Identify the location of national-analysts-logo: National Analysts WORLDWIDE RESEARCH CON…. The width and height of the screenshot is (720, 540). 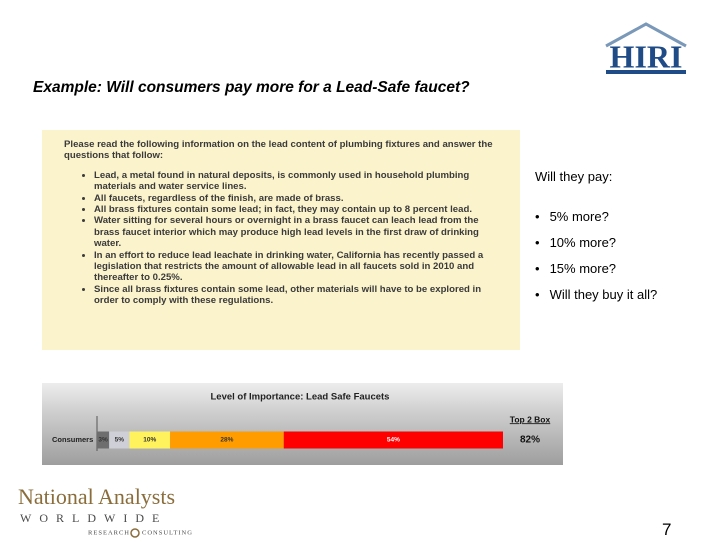
(105, 511).